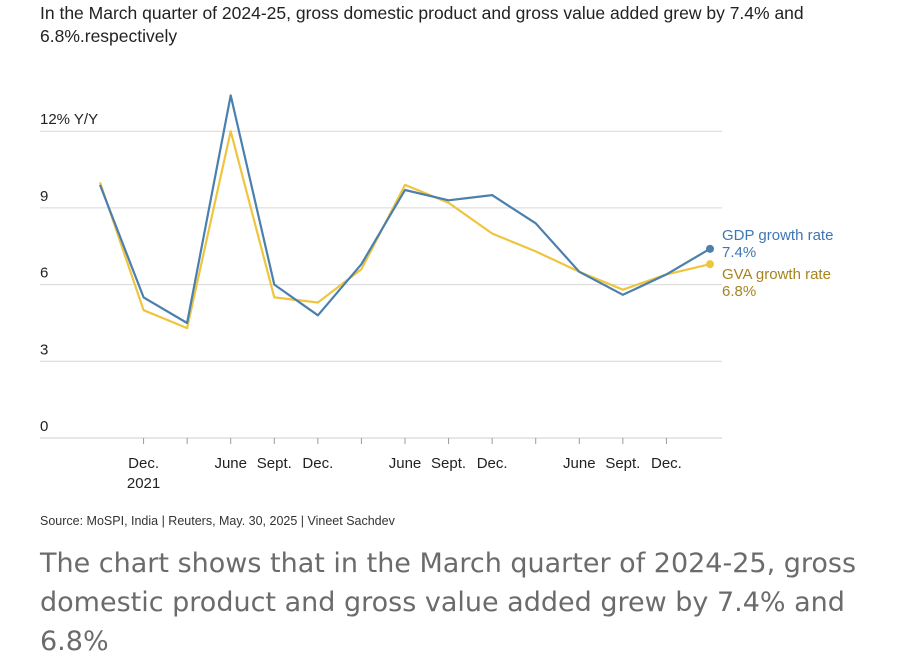  I want to click on gdp-end-point, so click(710, 248).